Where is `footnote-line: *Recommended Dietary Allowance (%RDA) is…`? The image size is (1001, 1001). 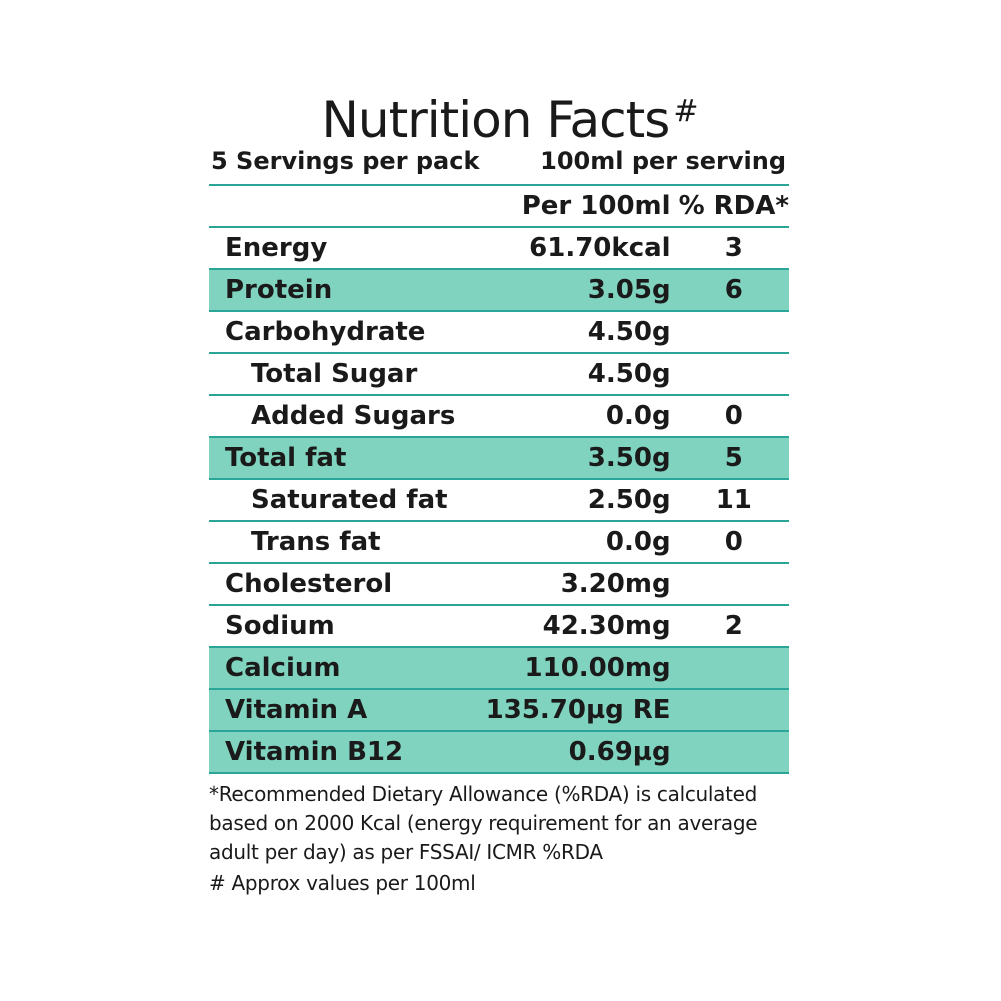 footnote-line: *Recommended Dietary Allowance (%RDA) is… is located at coordinates (483, 794).